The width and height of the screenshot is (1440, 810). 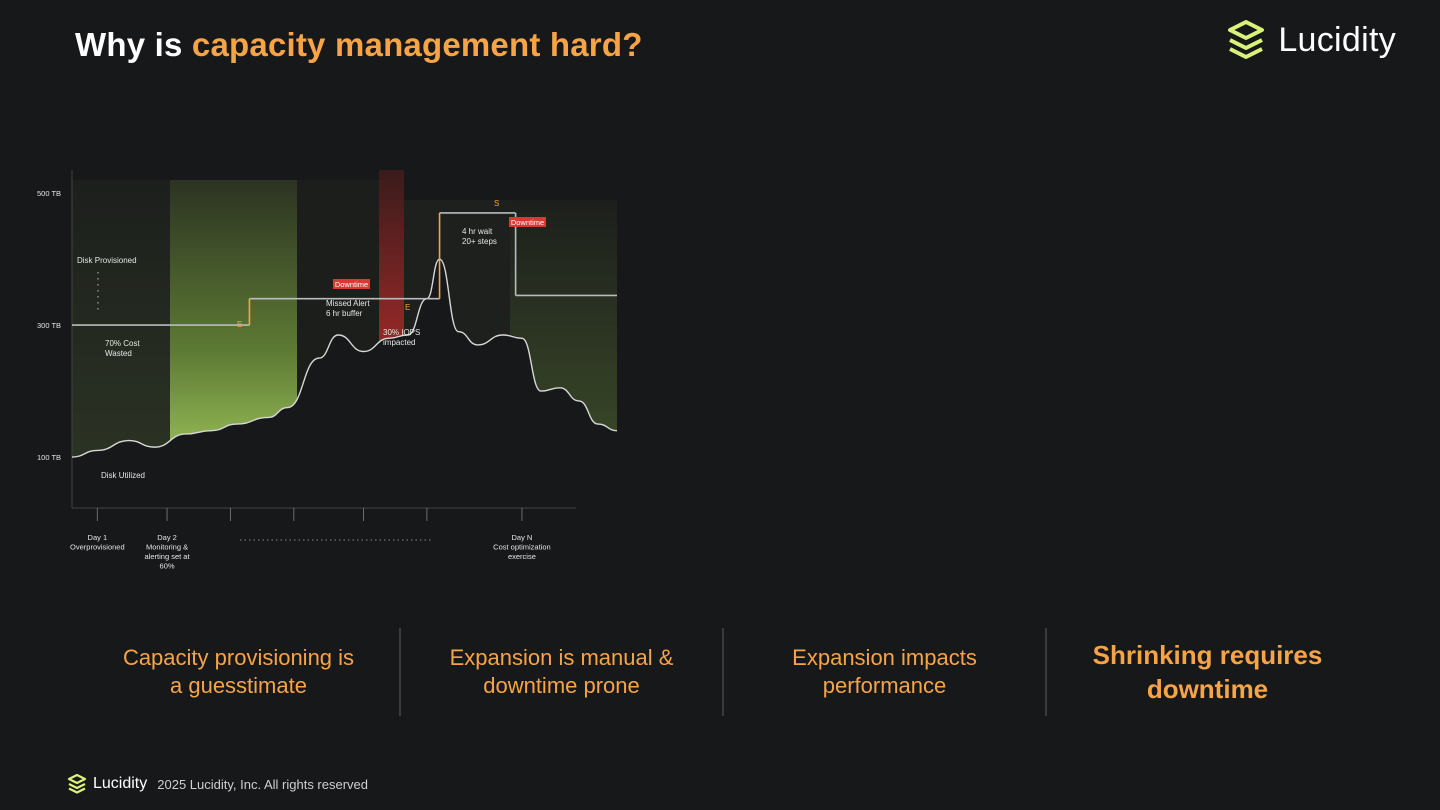 What do you see at coordinates (1246, 39) in the screenshot?
I see `lucidity-logo-icon` at bounding box center [1246, 39].